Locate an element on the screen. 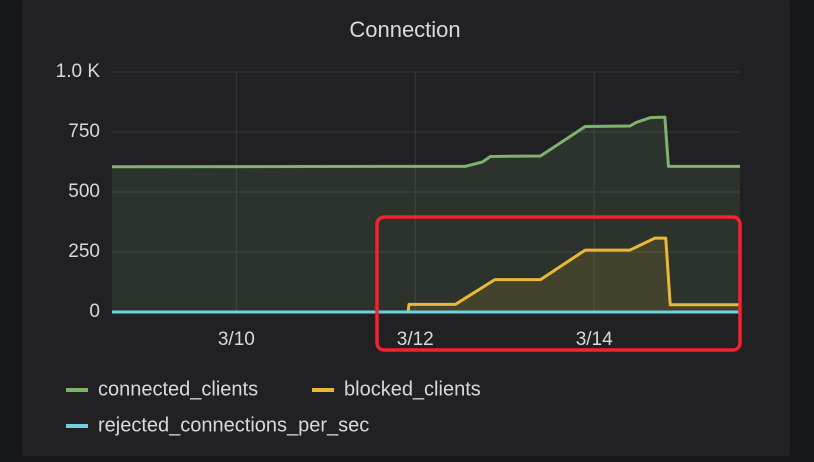 The width and height of the screenshot is (814, 462). x-tick-label: 3/12 is located at coordinates (415, 339).